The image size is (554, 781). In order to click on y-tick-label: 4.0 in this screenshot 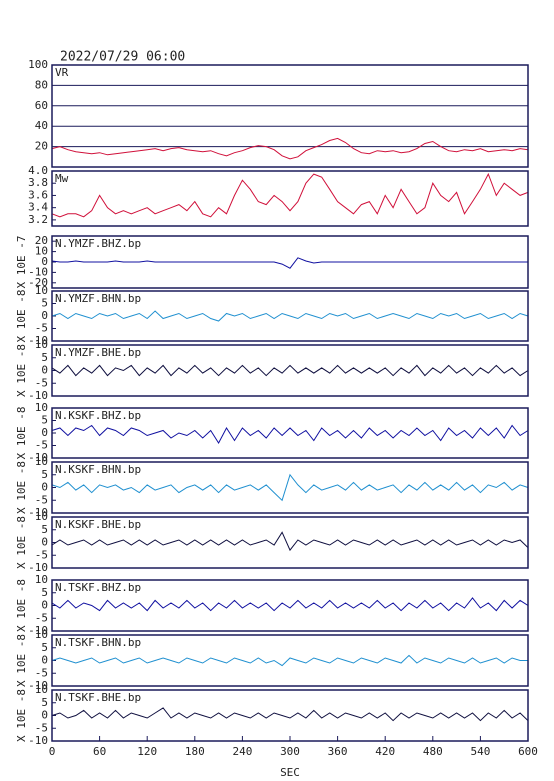, I will do `click(38, 170)`.